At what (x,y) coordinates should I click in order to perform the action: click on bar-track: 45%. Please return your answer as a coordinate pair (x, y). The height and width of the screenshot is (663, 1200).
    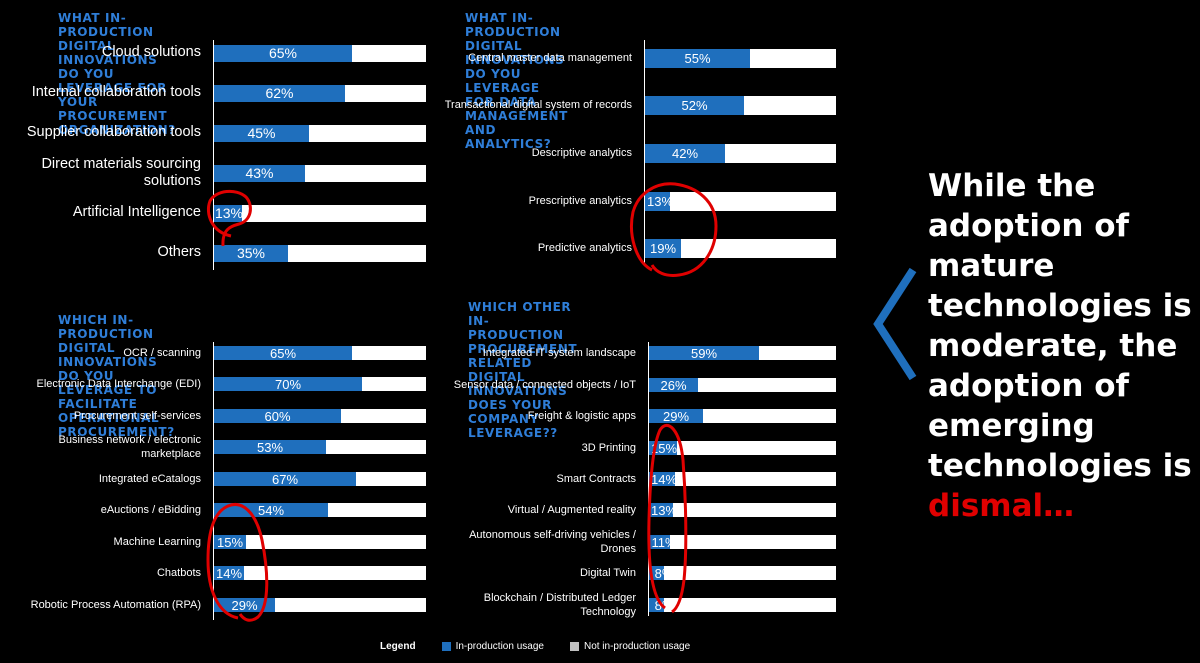
    Looking at the image, I should click on (320, 133).